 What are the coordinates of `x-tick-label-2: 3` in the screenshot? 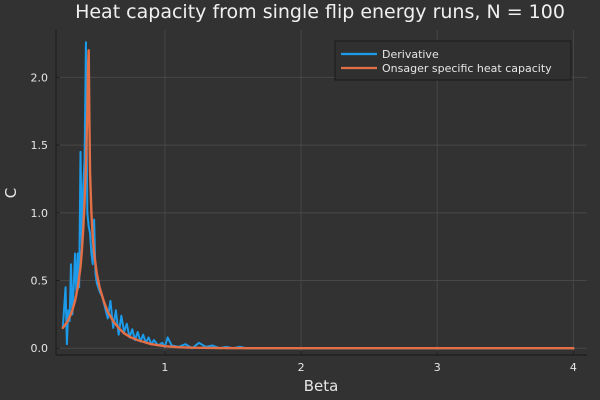 It's located at (437, 367).